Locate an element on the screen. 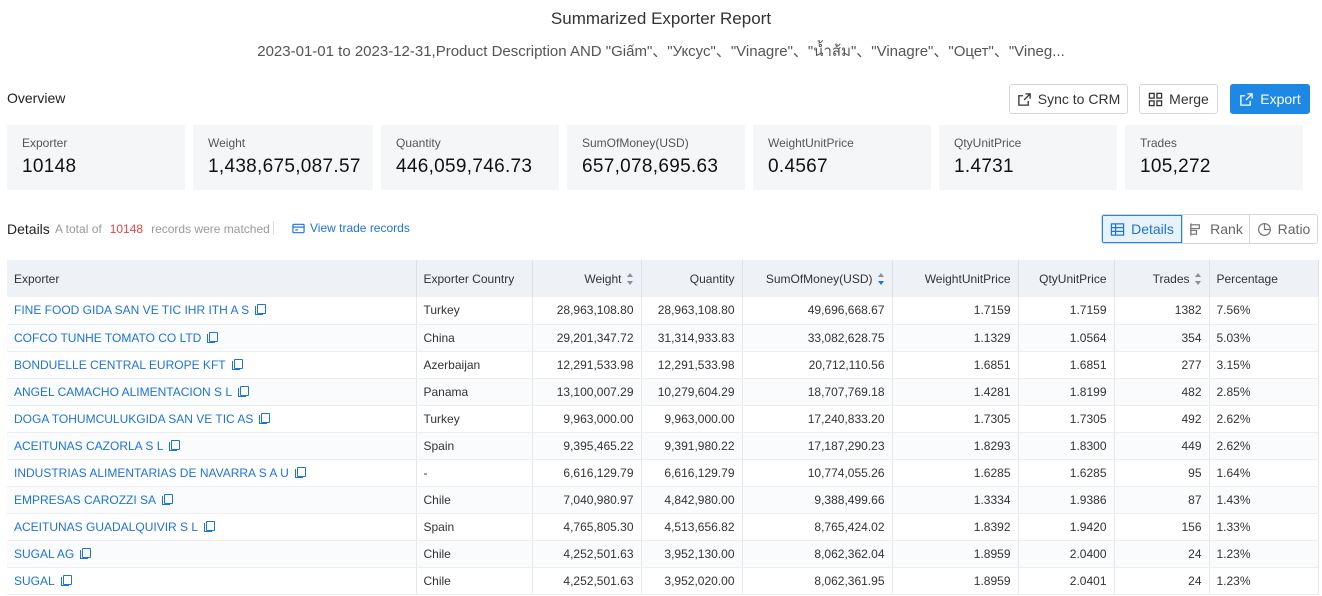 Image resolution: width=1322 pixels, height=596 pixels. stat-value: 0.4567 is located at coordinates (798, 166).